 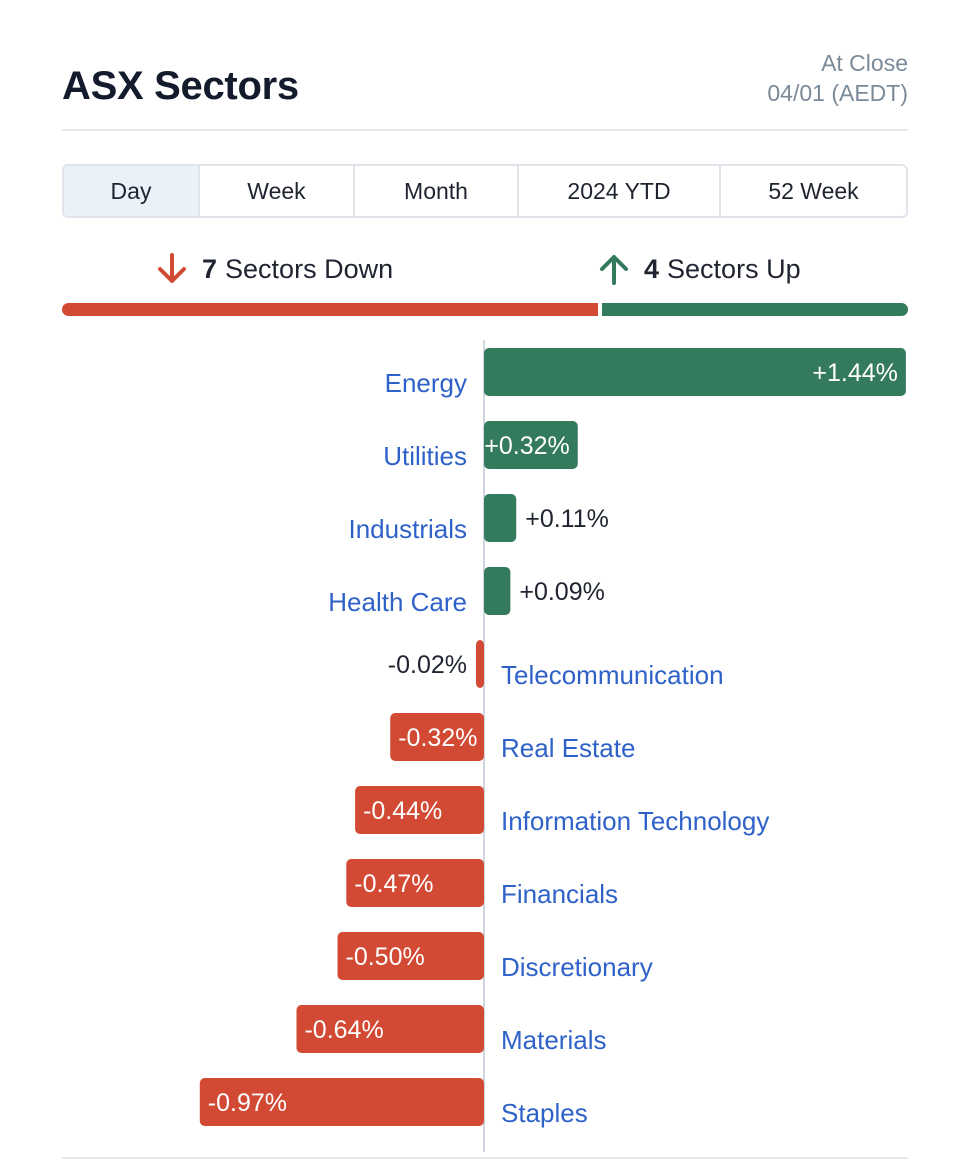 I want to click on footer-divider, so click(x=485, y=1158).